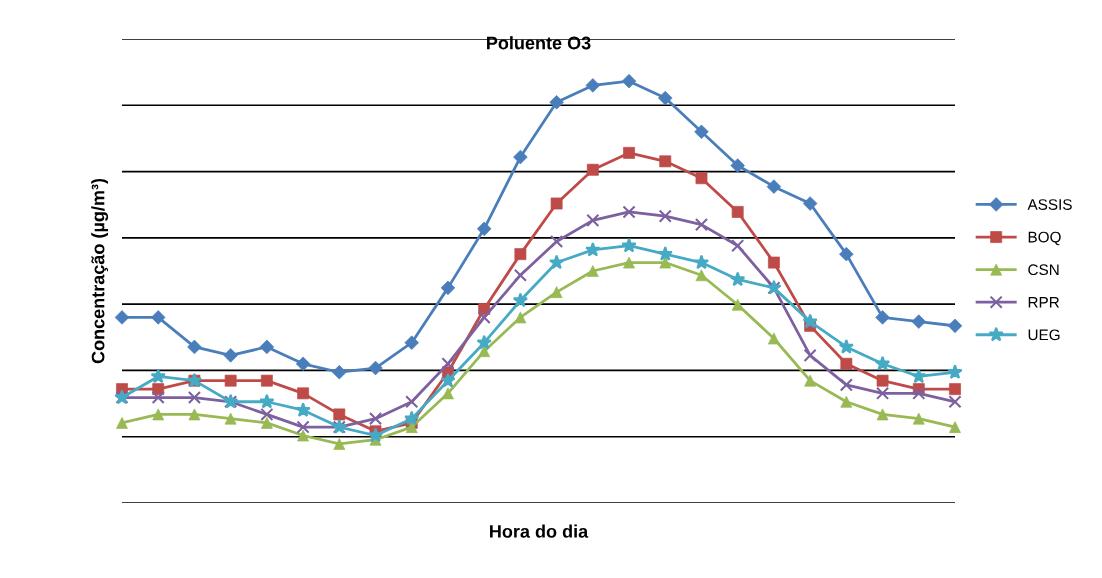 The image size is (1102, 578). Describe the element at coordinates (1044, 302) in the screenshot. I see `legend-label: RPR` at that location.